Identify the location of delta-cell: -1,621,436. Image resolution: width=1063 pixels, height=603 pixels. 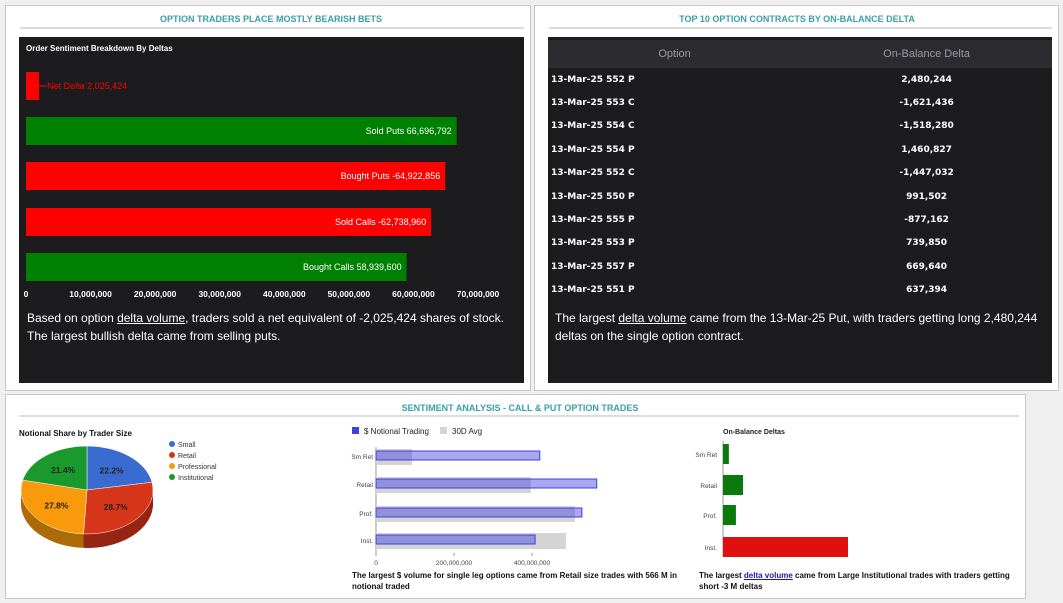
(926, 103).